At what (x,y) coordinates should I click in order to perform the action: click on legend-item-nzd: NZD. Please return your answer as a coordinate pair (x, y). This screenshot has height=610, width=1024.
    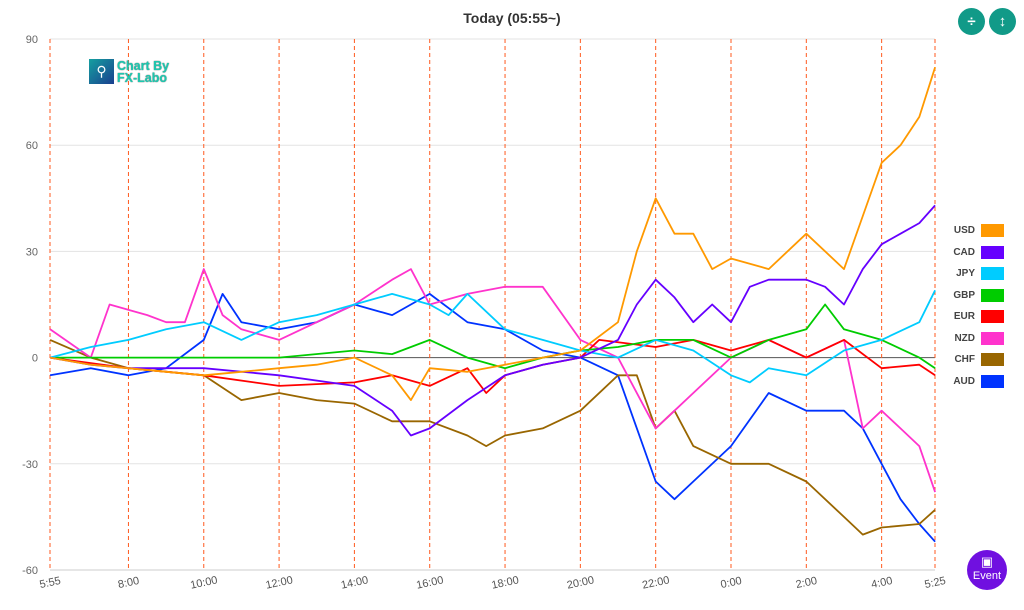
    Looking at the image, I should click on (975, 339).